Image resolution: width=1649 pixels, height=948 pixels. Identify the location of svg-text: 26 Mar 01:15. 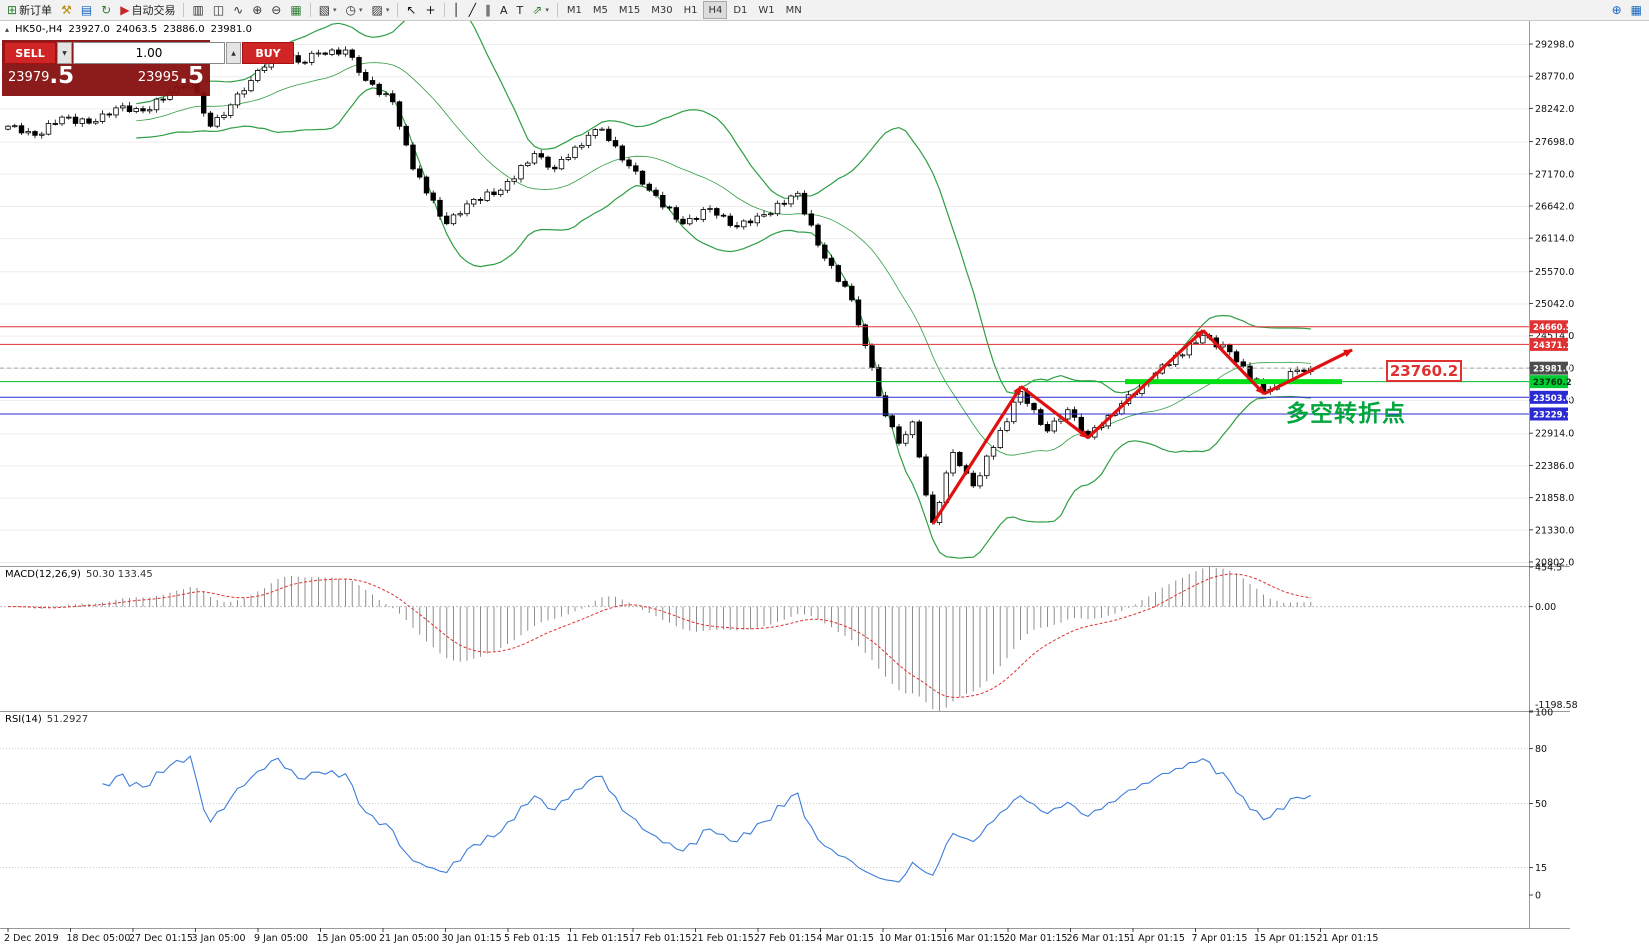
(1098, 938).